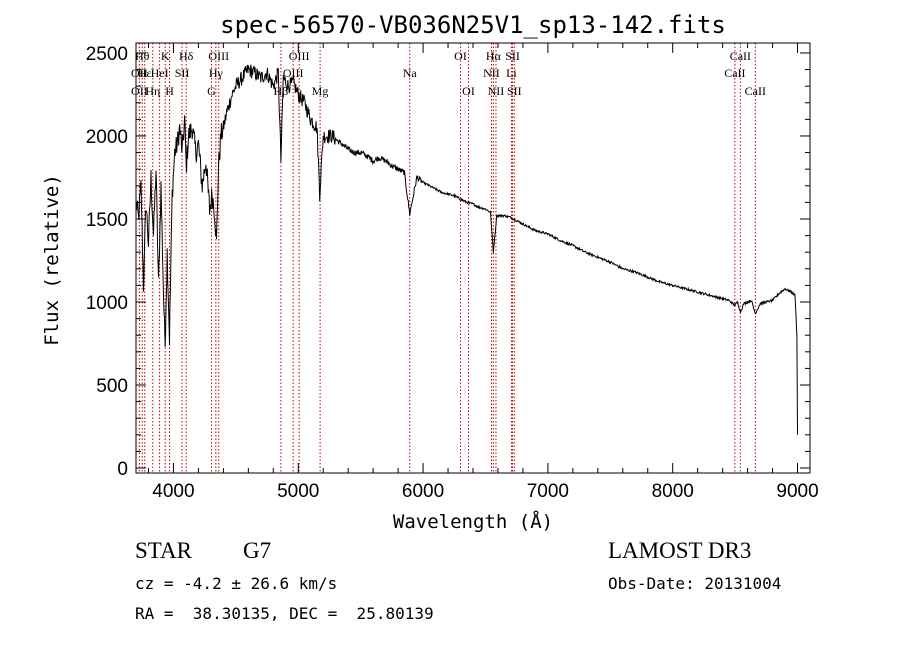  Describe the element at coordinates (298, 491) in the screenshot. I see `x-tick-label: 5000` at that location.